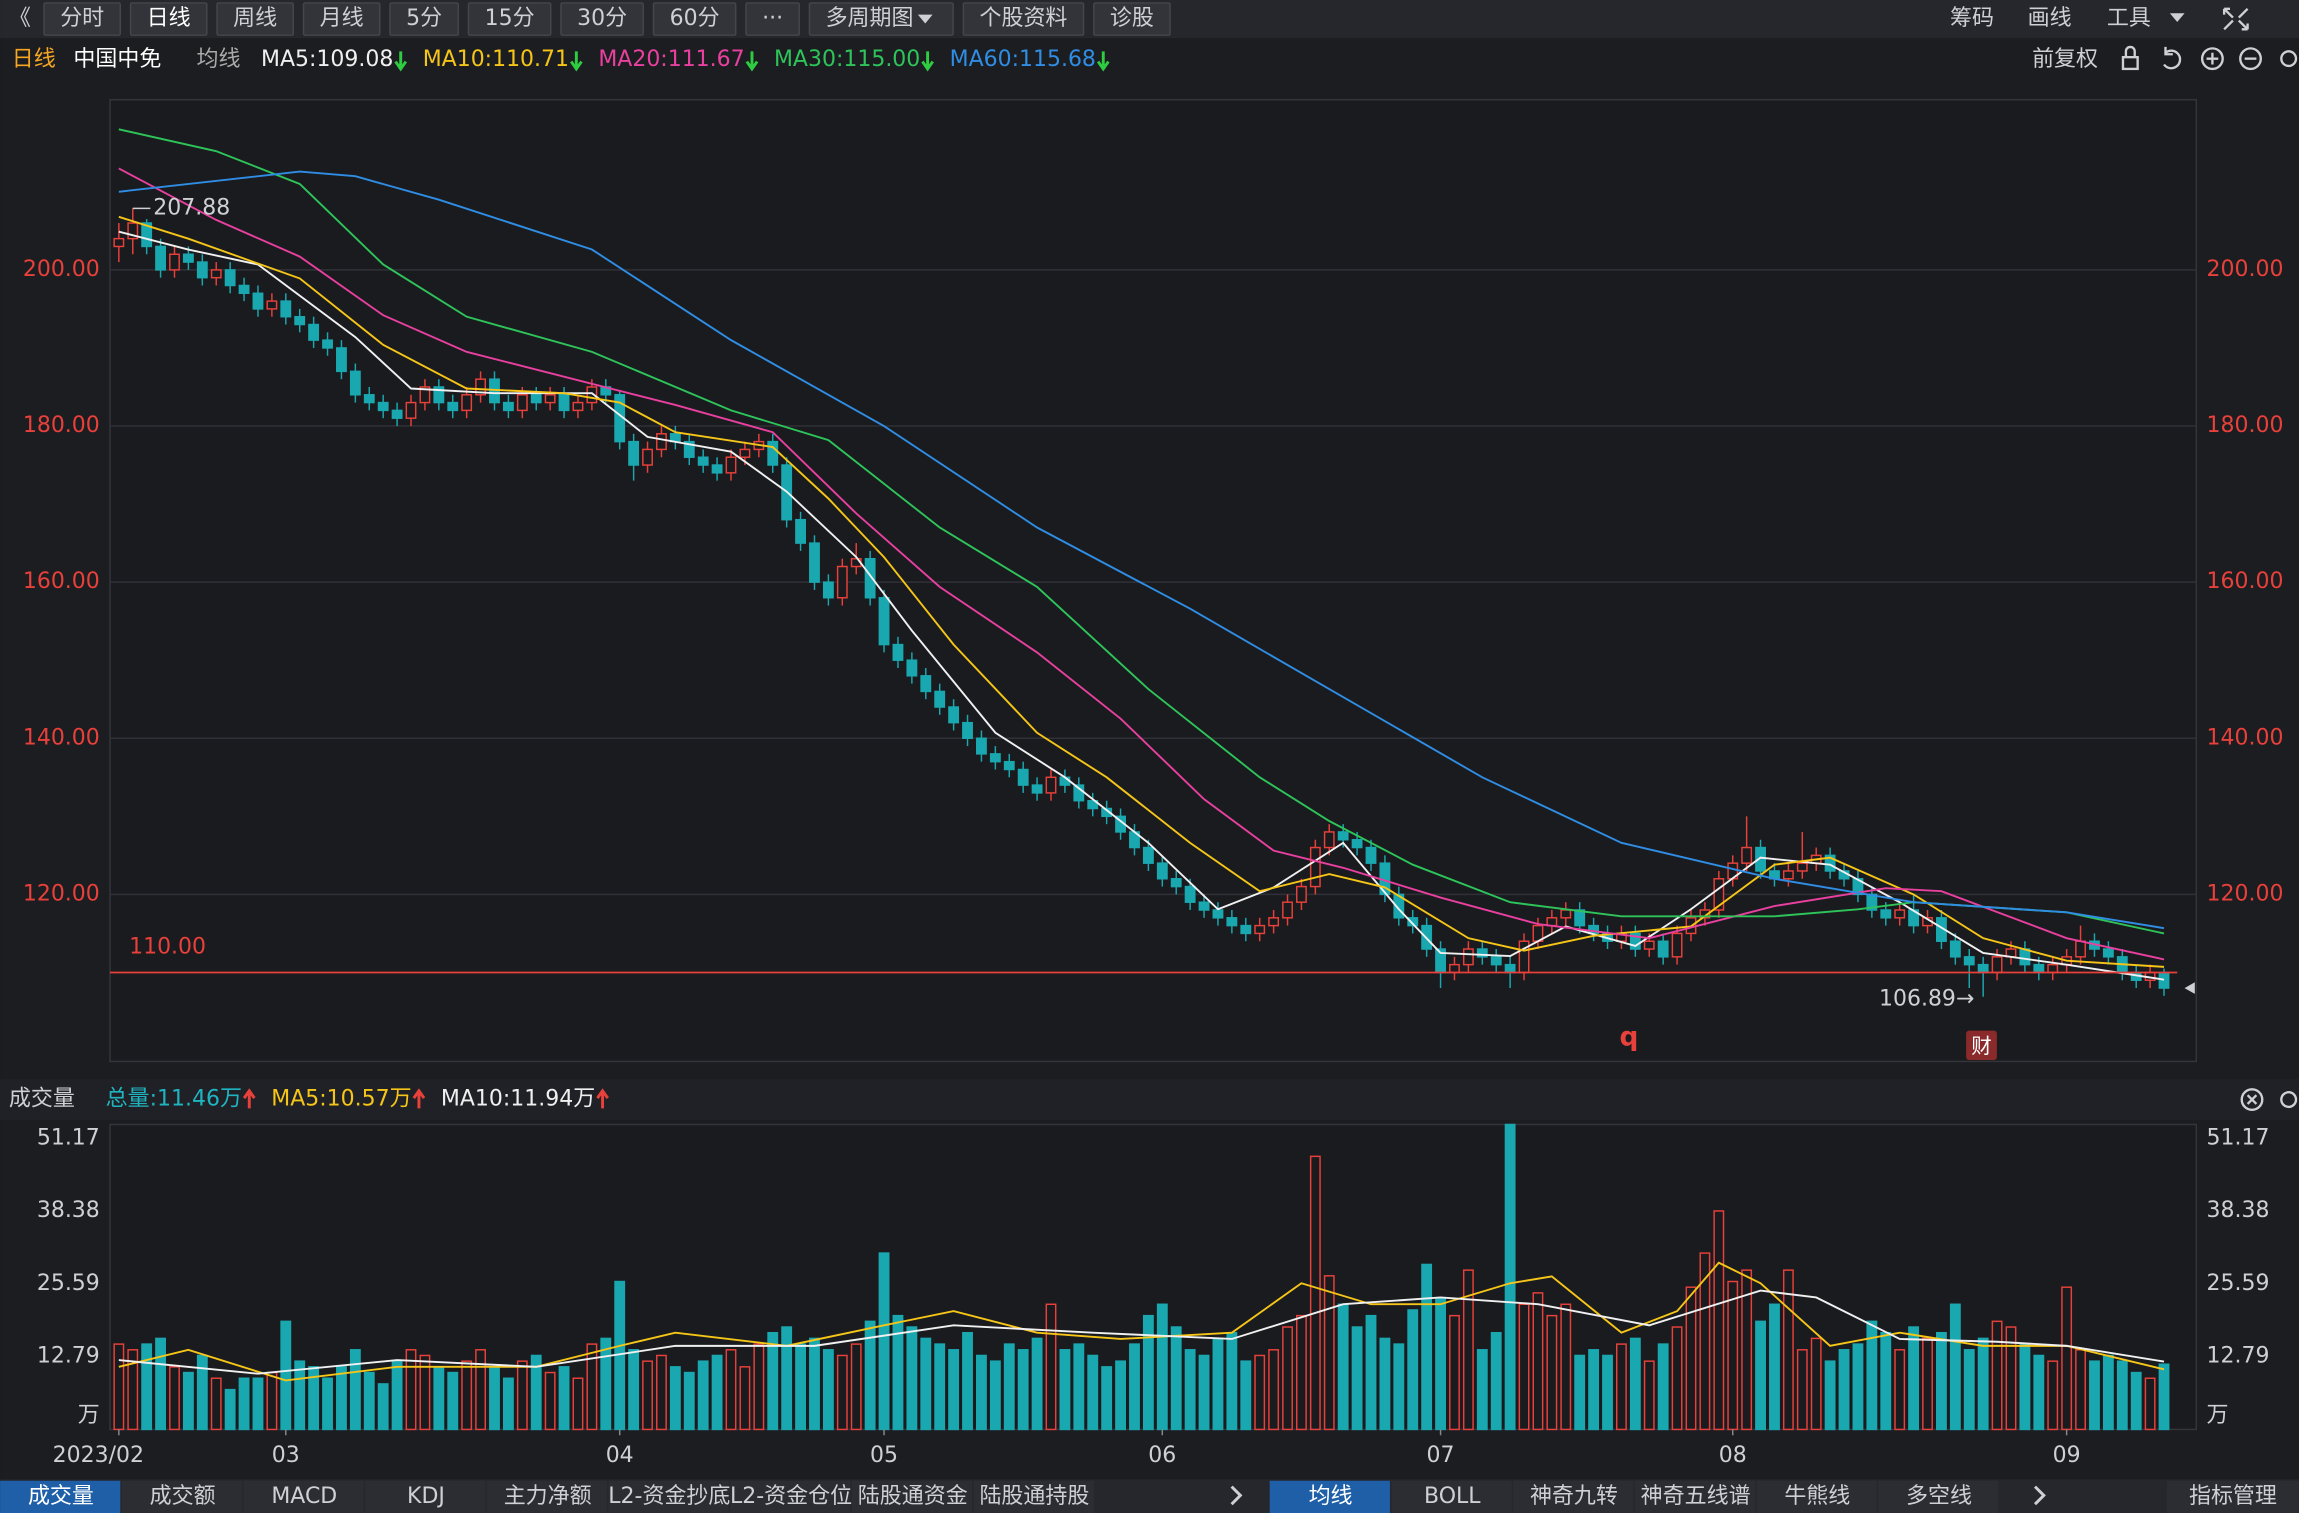 This screenshot has height=1513, width=2299. Describe the element at coordinates (602, 1098) in the screenshot. I see `trend-arrow` at that location.